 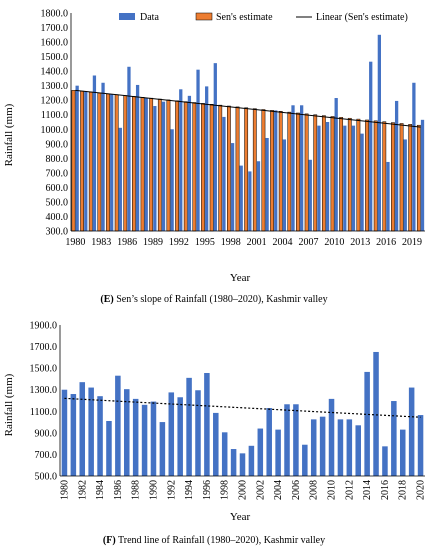 I want to click on y-tick-label: 1400.0, so click(x=55, y=72).